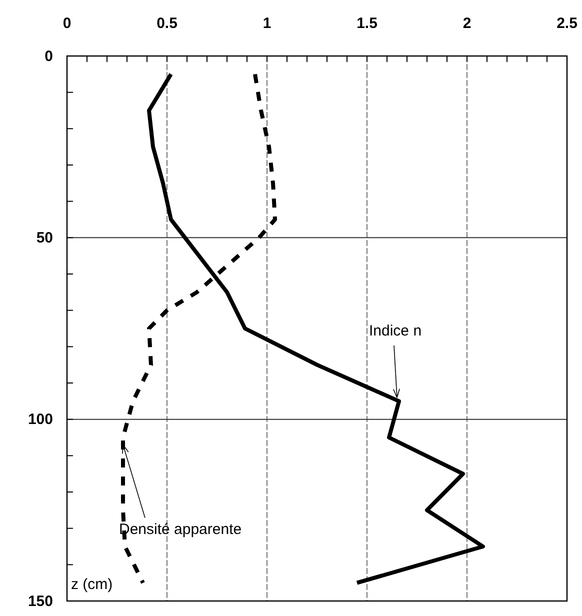  Describe the element at coordinates (167, 23) in the screenshot. I see `x-tick-label: 0.5` at that location.